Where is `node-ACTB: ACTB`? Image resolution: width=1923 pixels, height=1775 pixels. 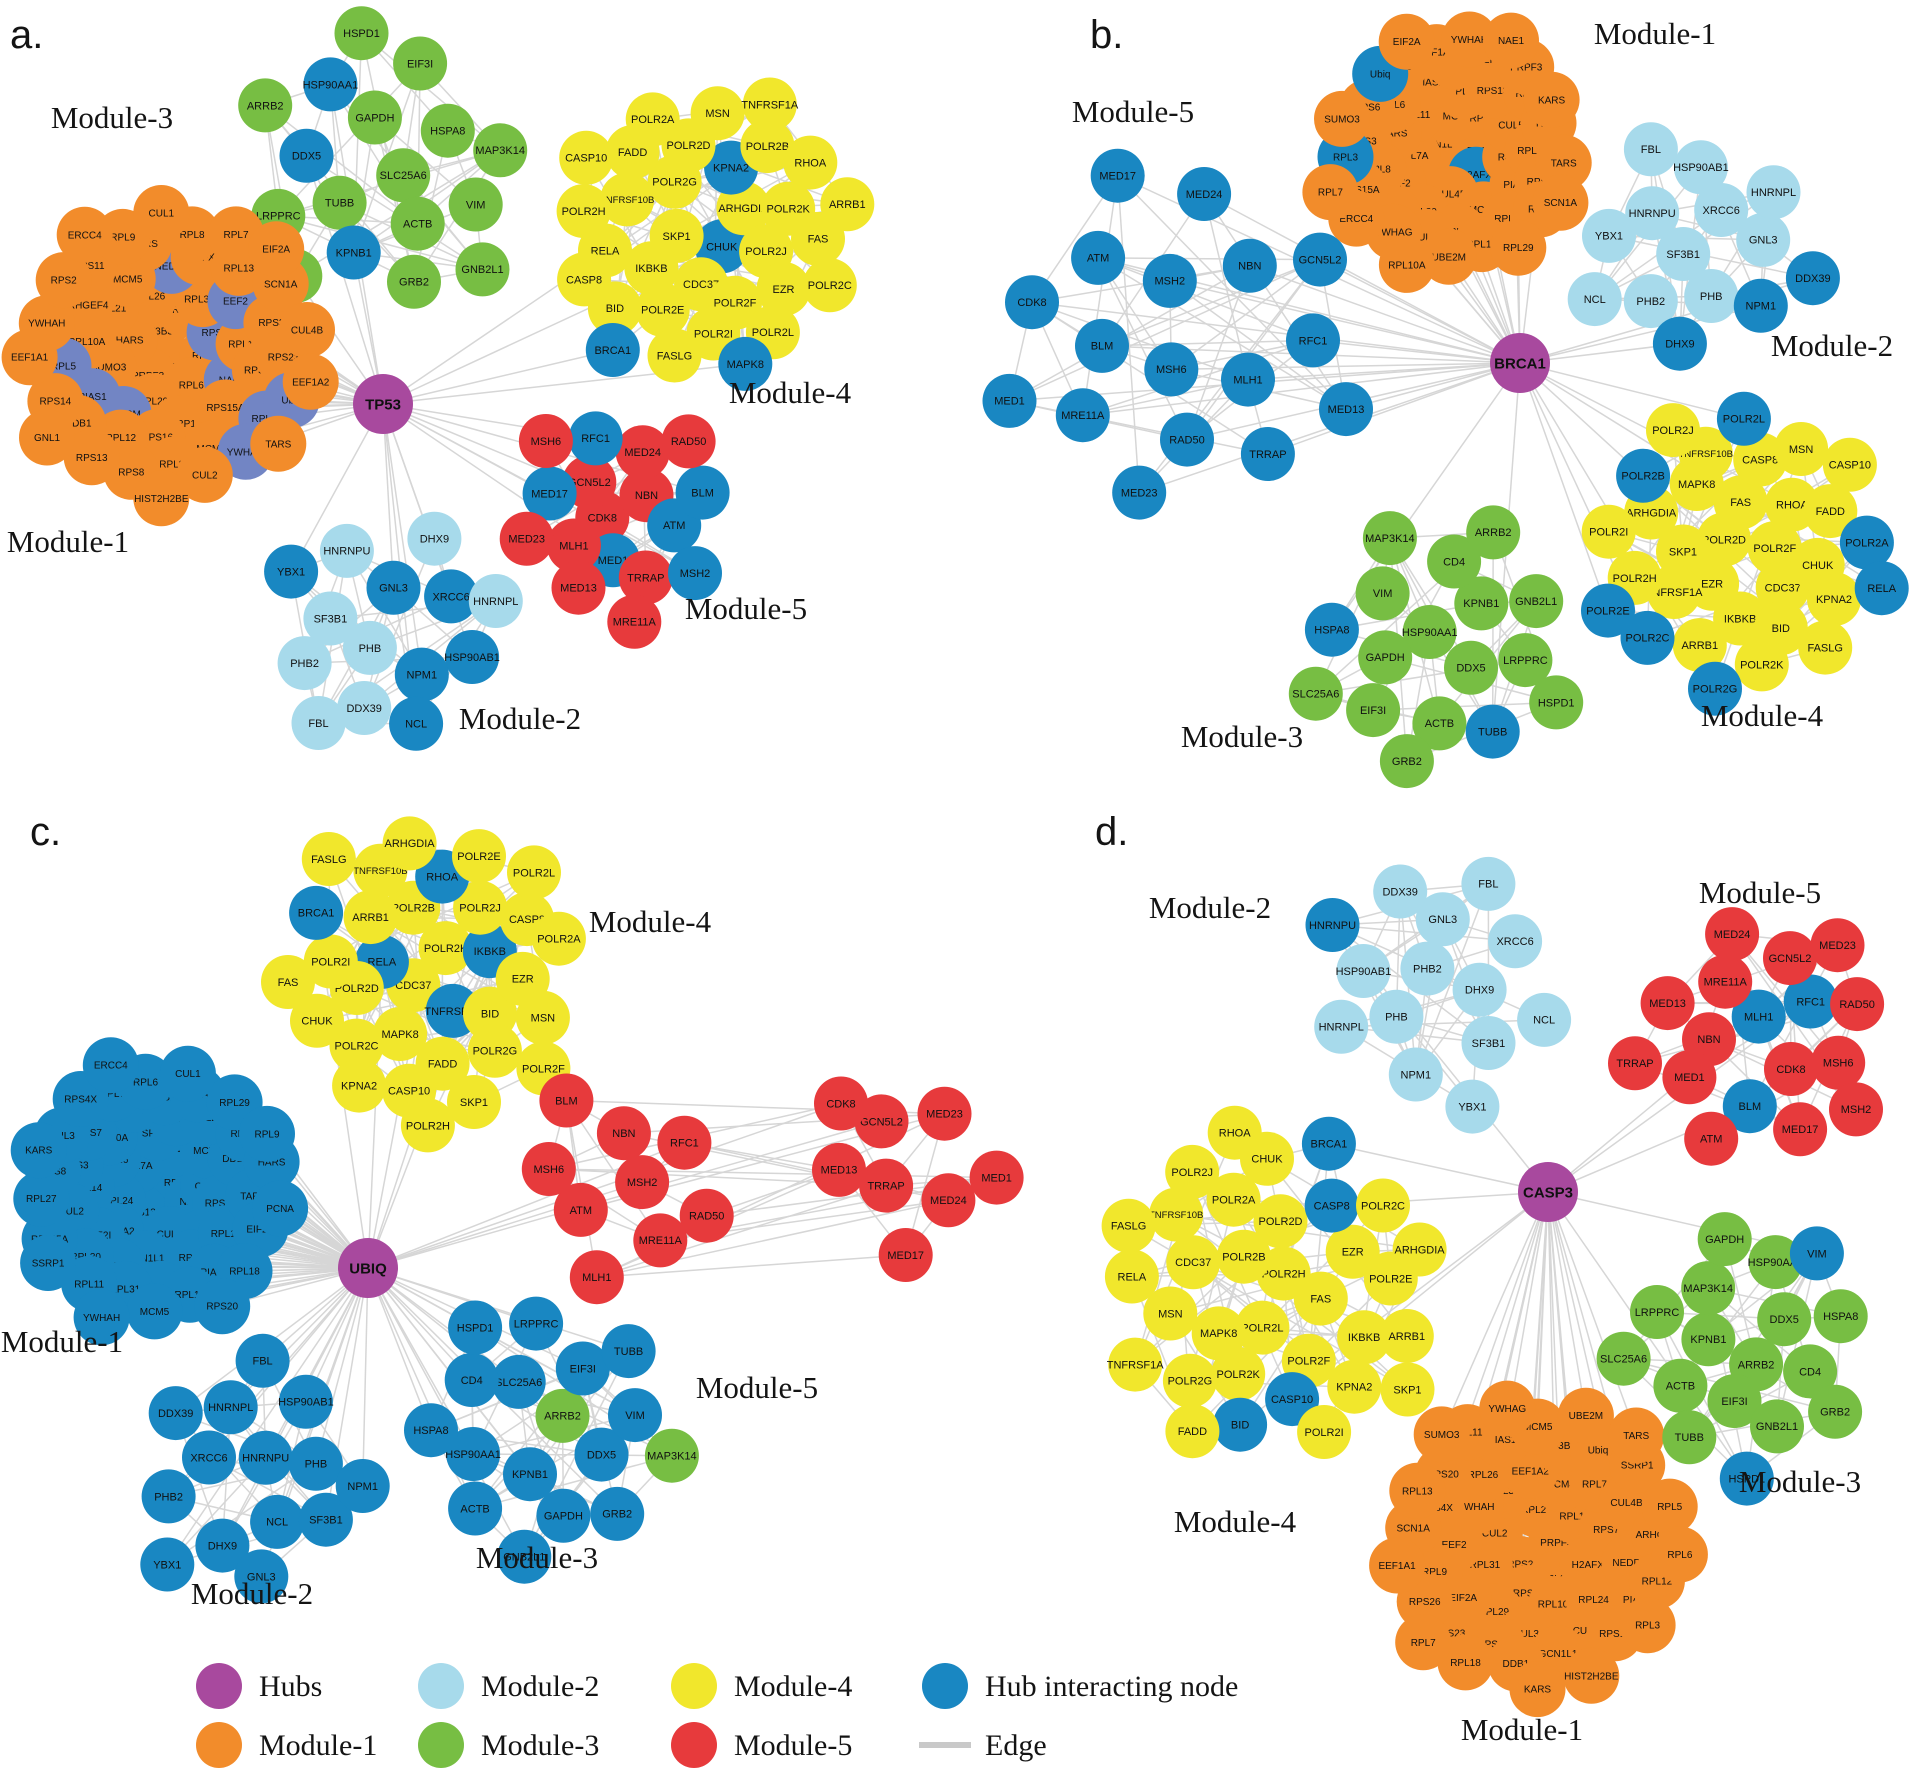
node-ACTB: ACTB is located at coordinates (1680, 1385).